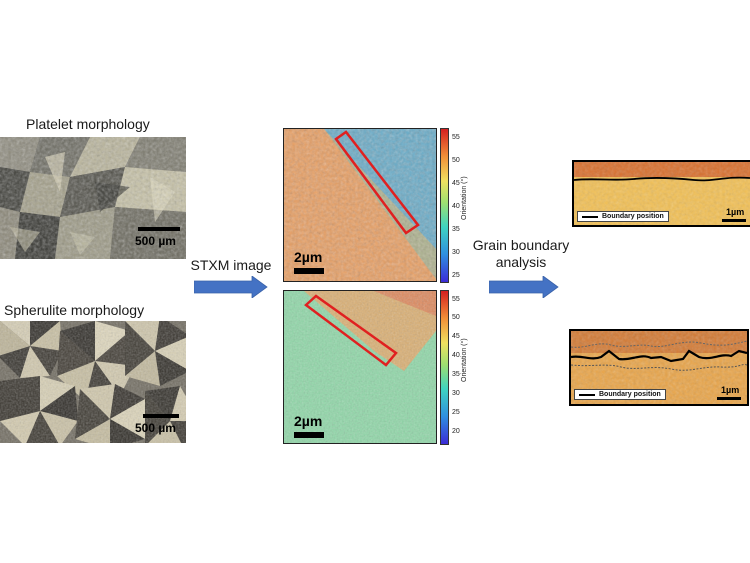  What do you see at coordinates (730, 390) in the screenshot?
I see `boundary-bottom-scale-label: 1µm` at bounding box center [730, 390].